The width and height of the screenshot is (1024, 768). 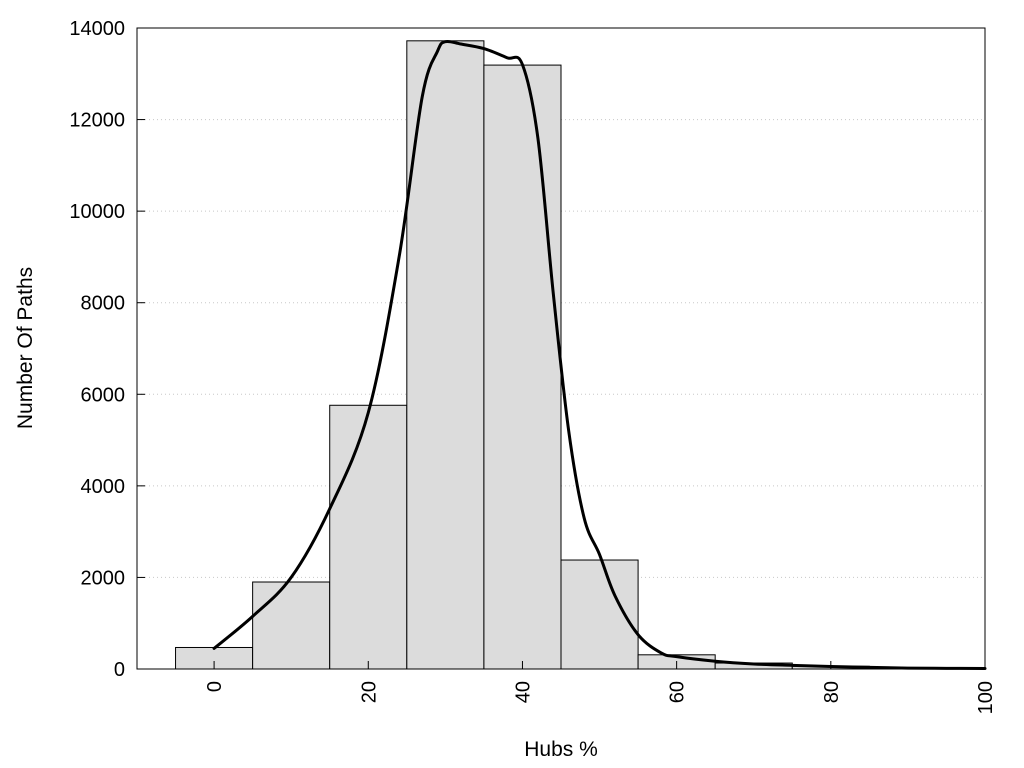 I want to click on y-tick-label: 8000, so click(x=103, y=304).